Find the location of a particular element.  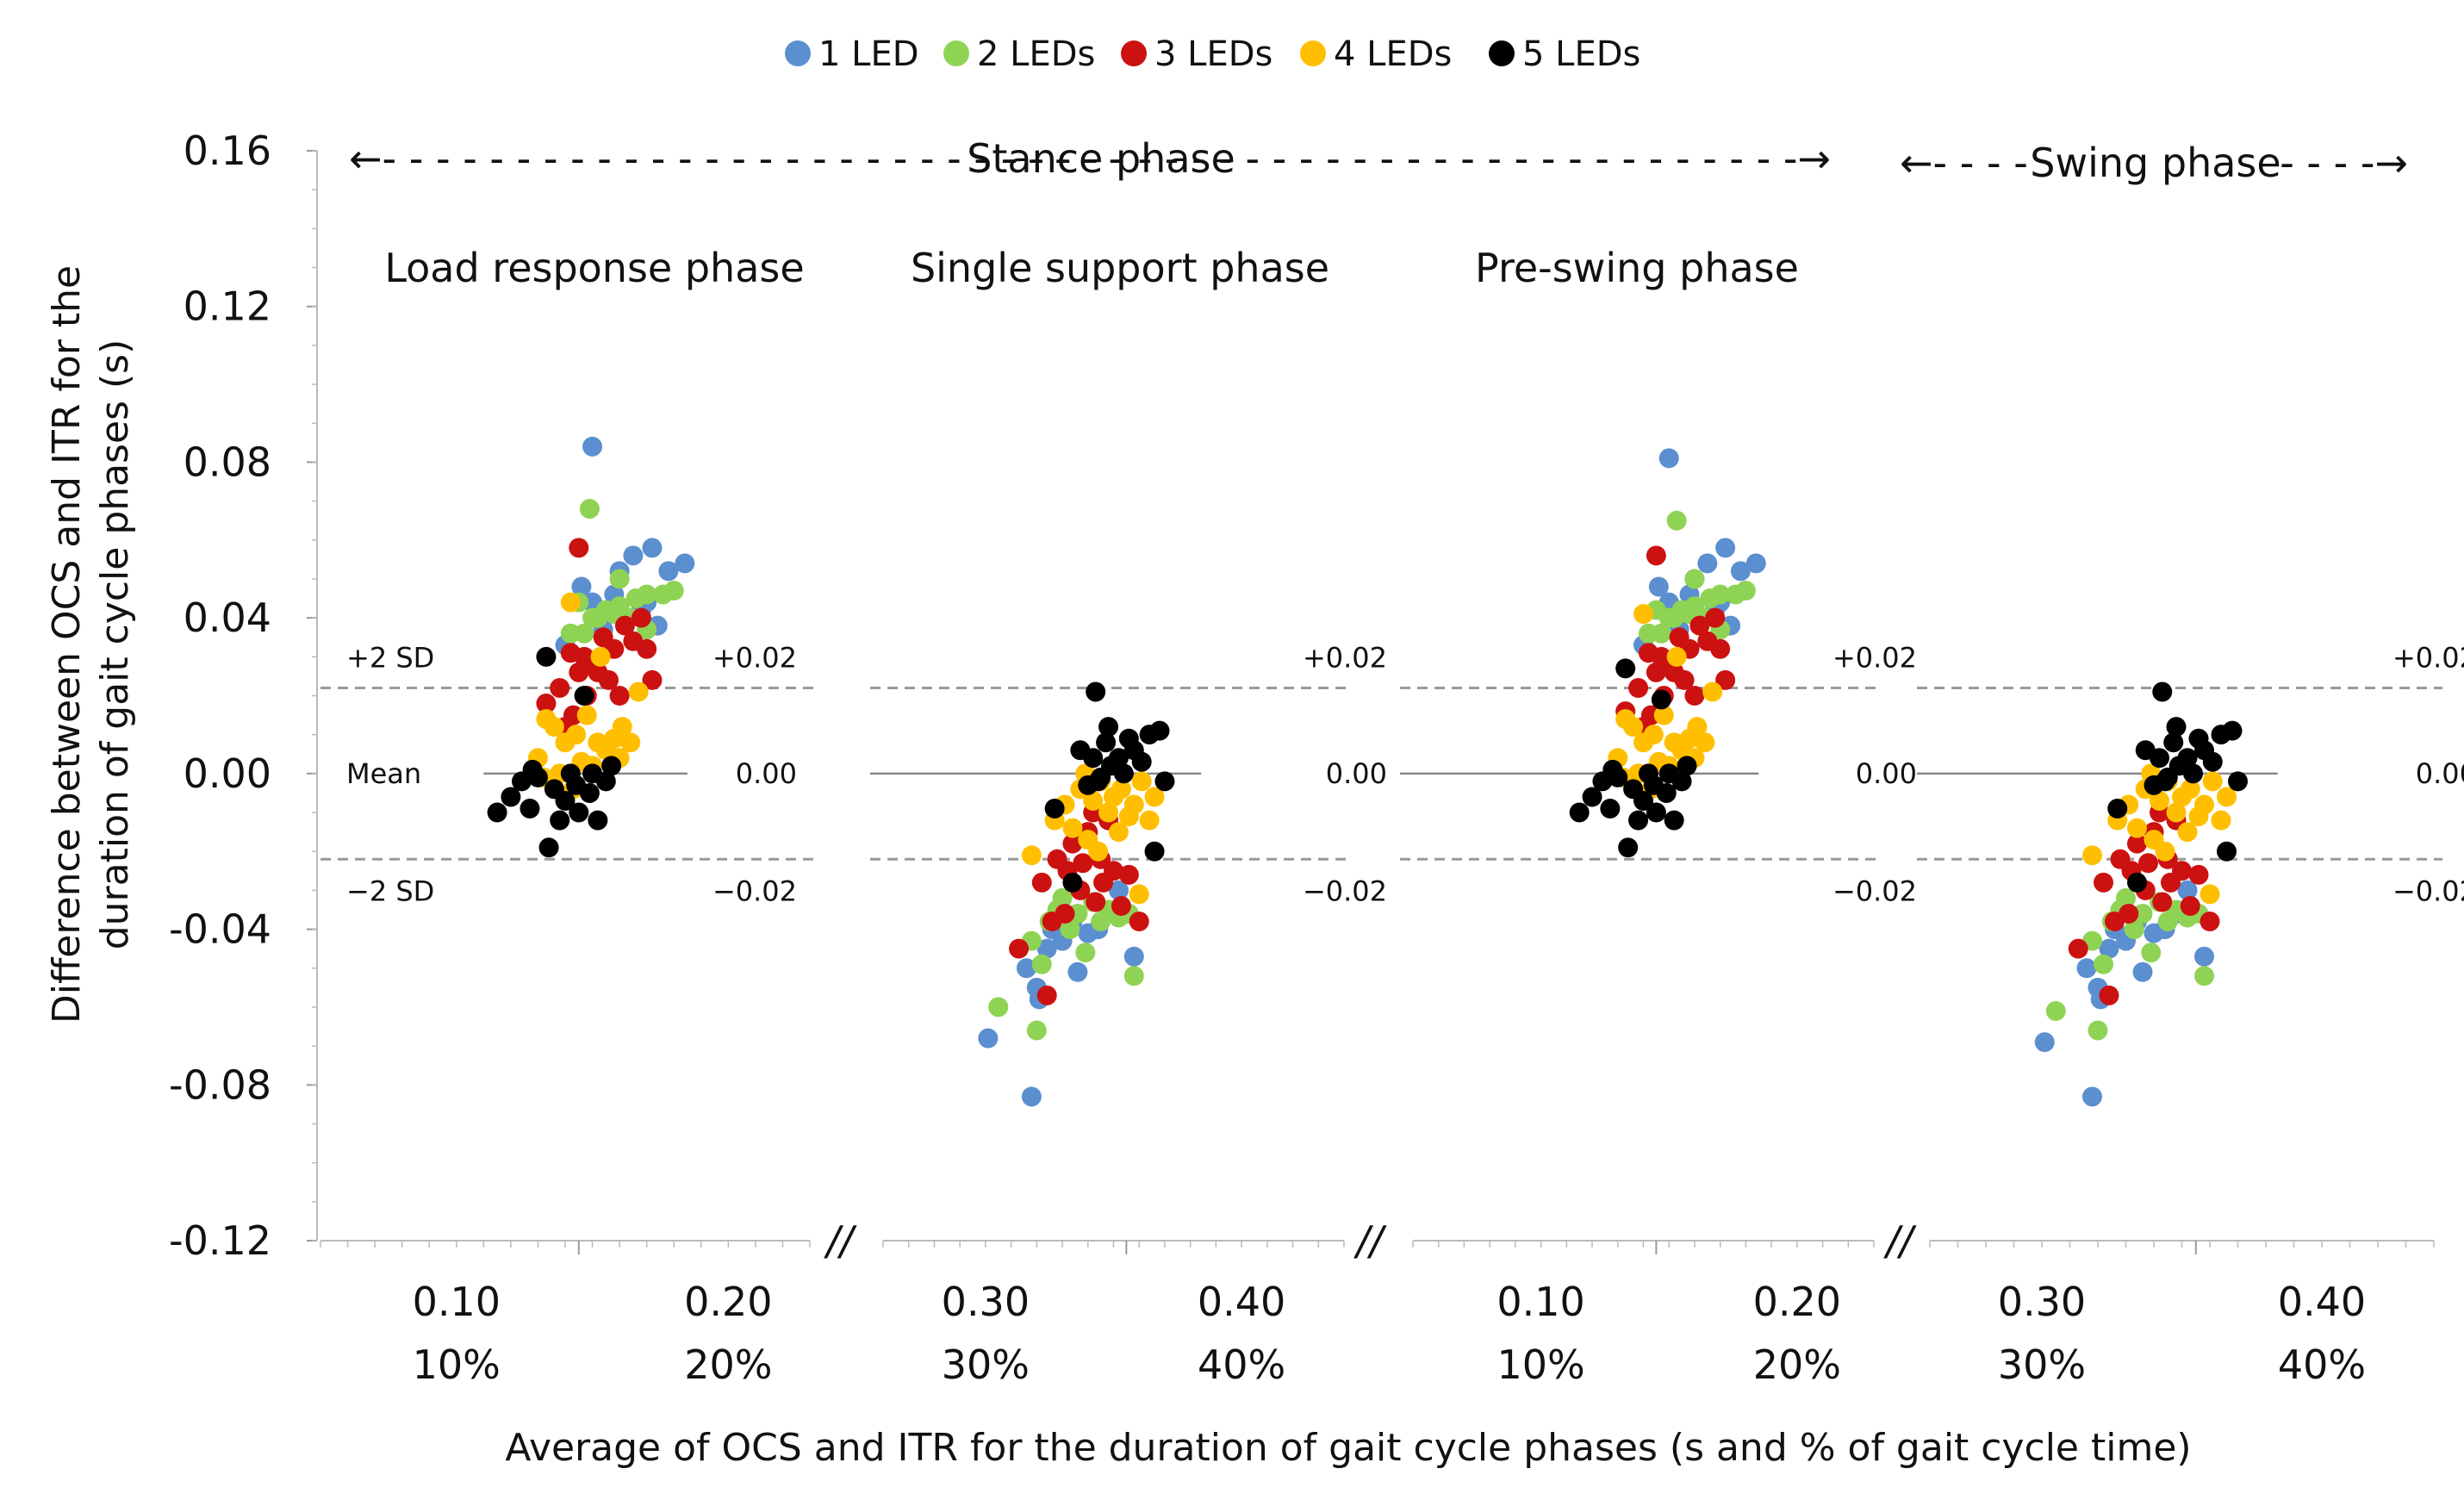

series-5-leds is located at coordinates (554, 752).